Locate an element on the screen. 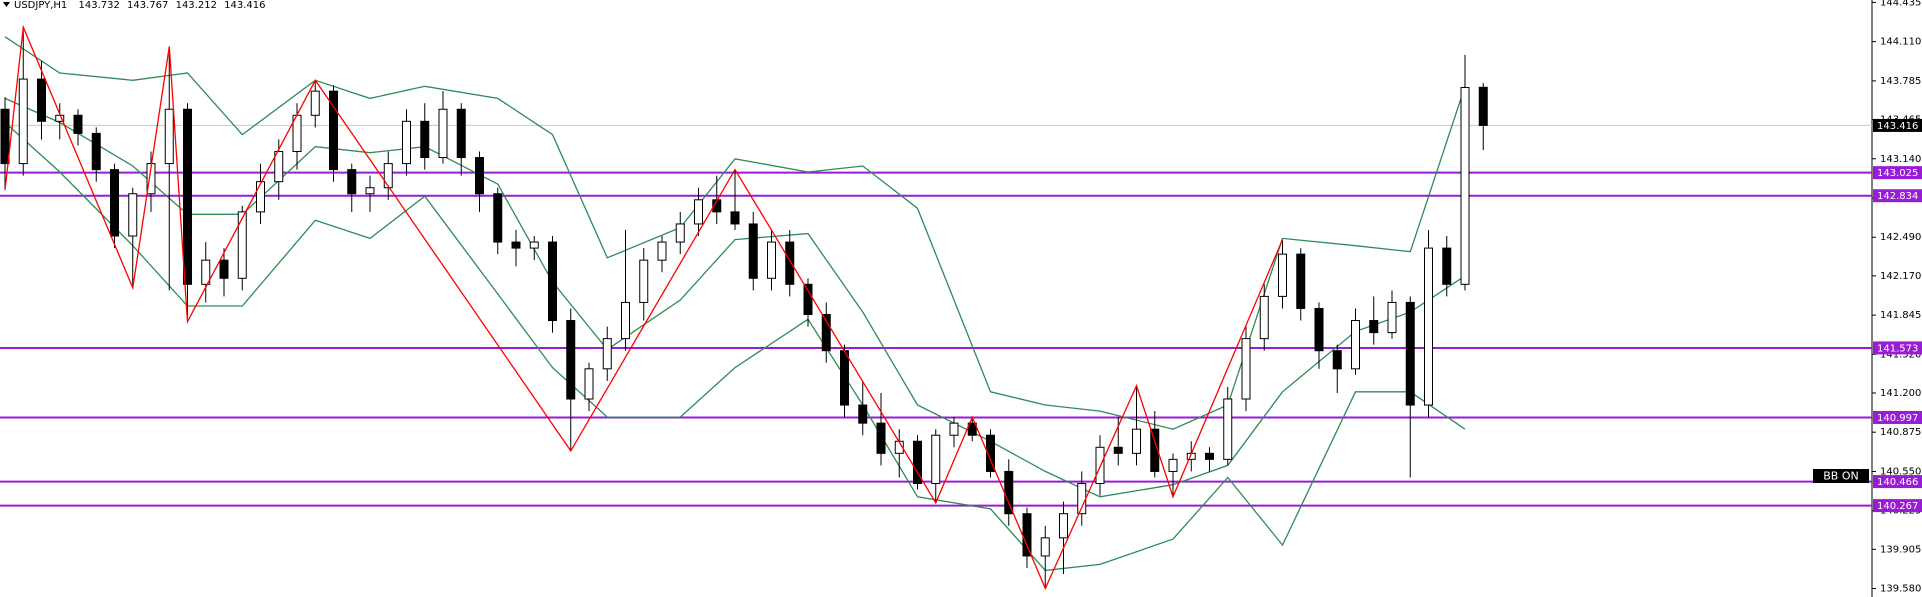 This screenshot has width=1922, height=597. y-tick-label: 140.875 is located at coordinates (1900, 432).